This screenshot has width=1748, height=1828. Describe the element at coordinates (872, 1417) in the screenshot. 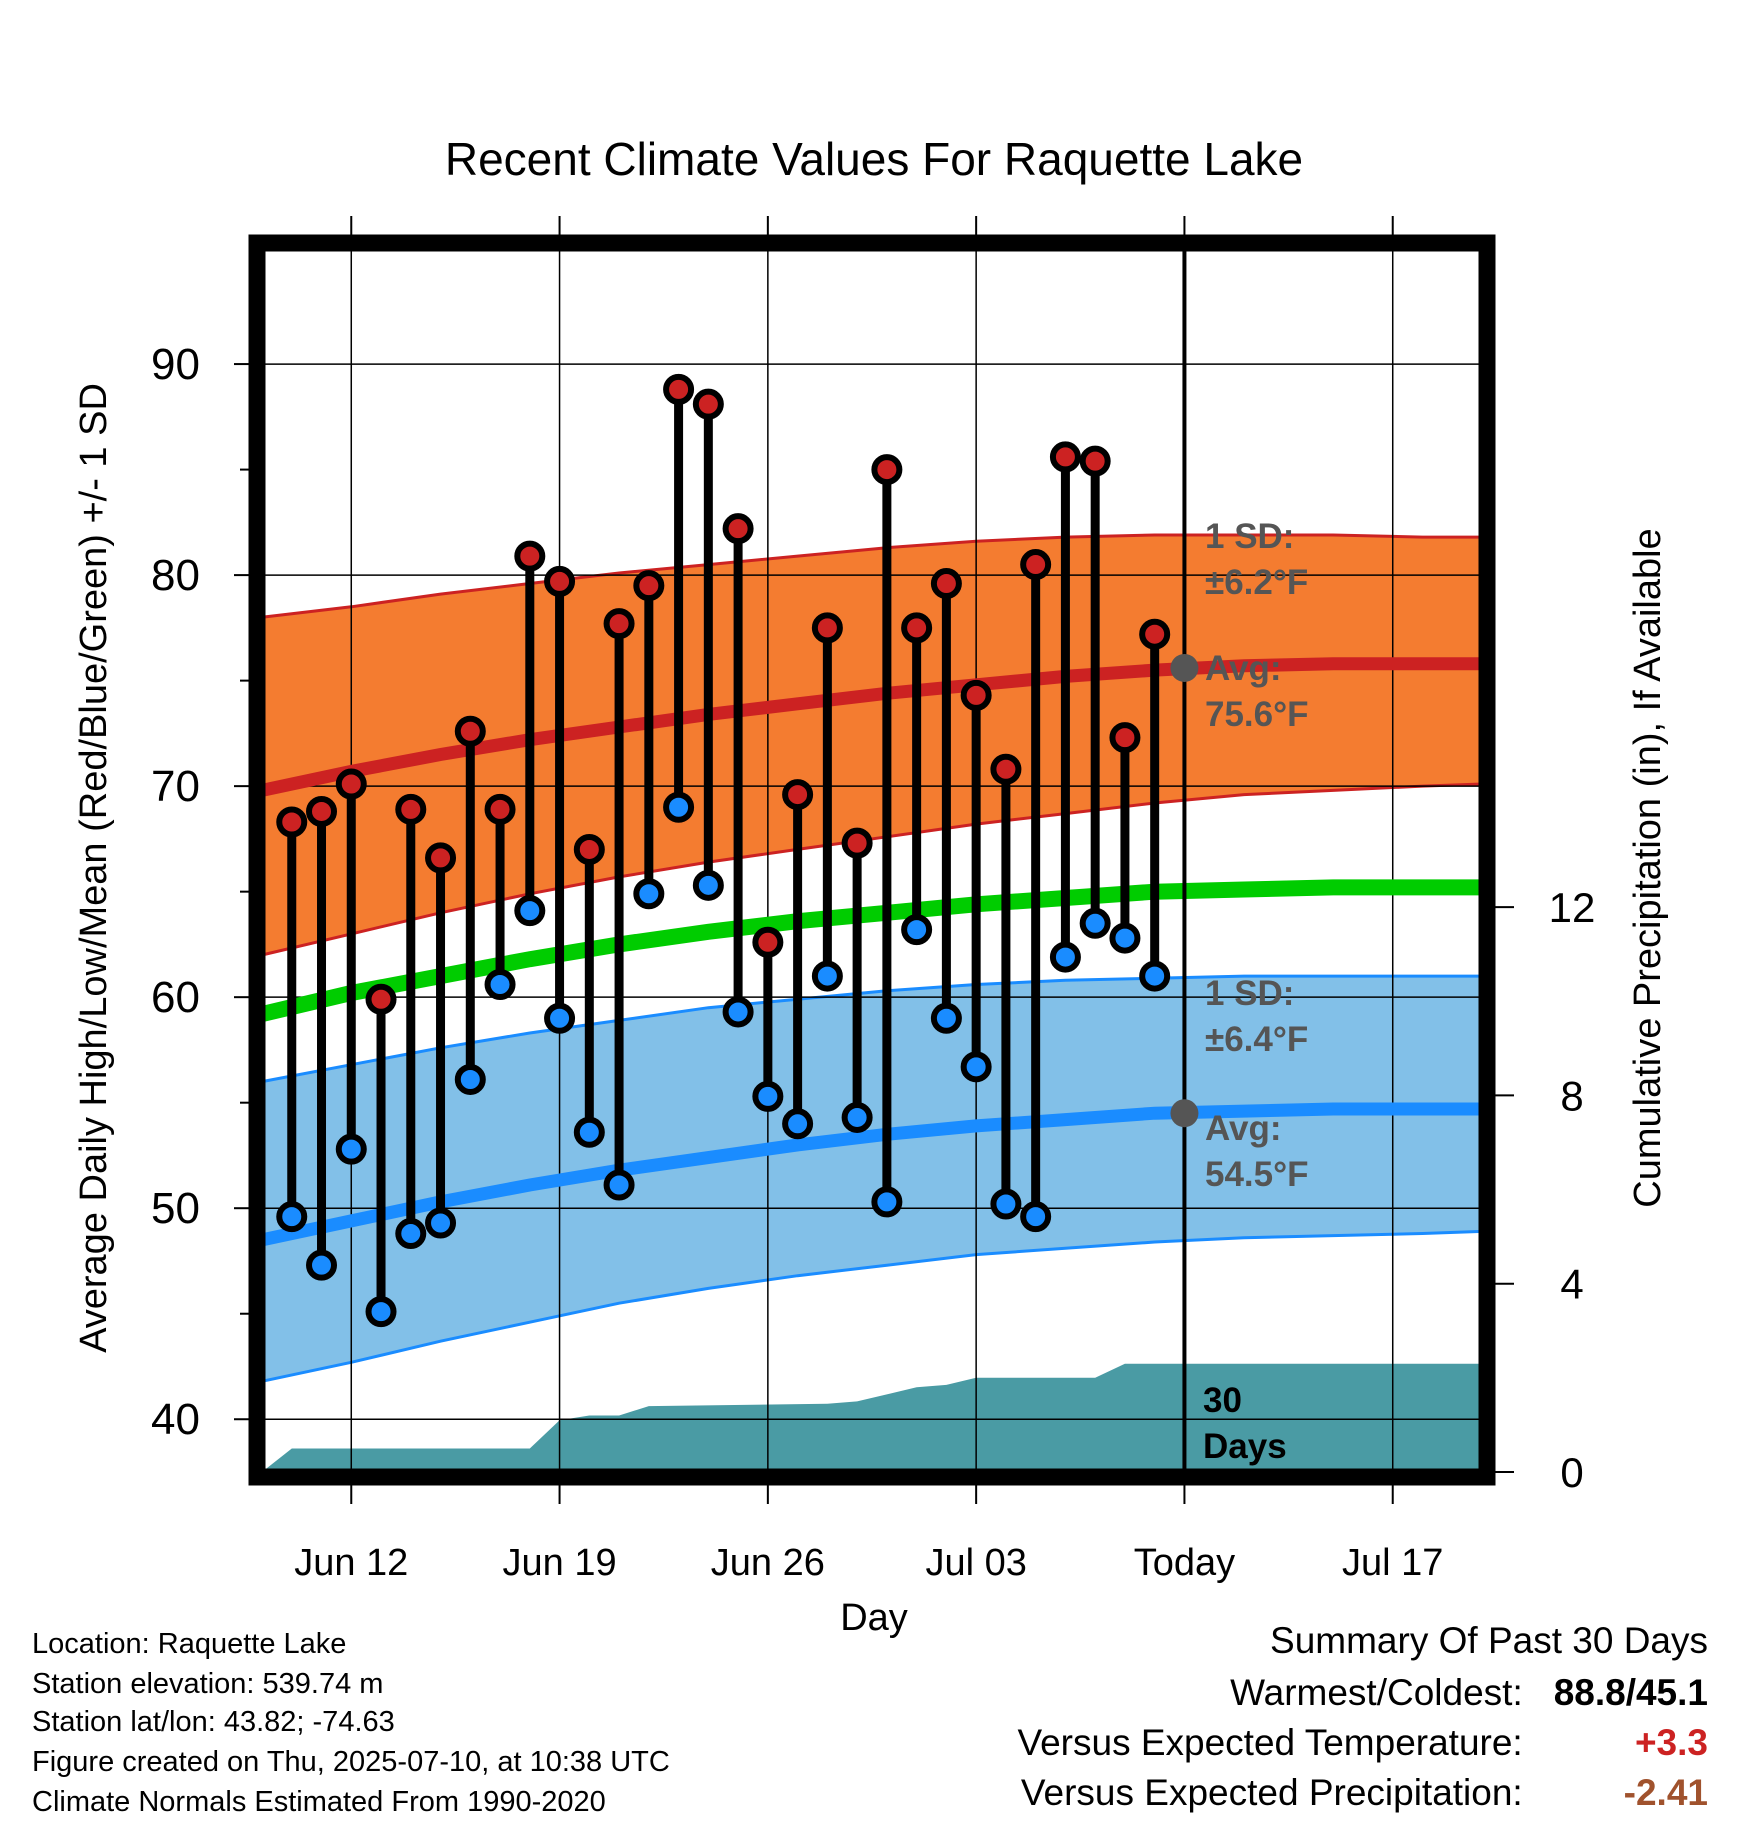

I see `precipitation-area` at that location.